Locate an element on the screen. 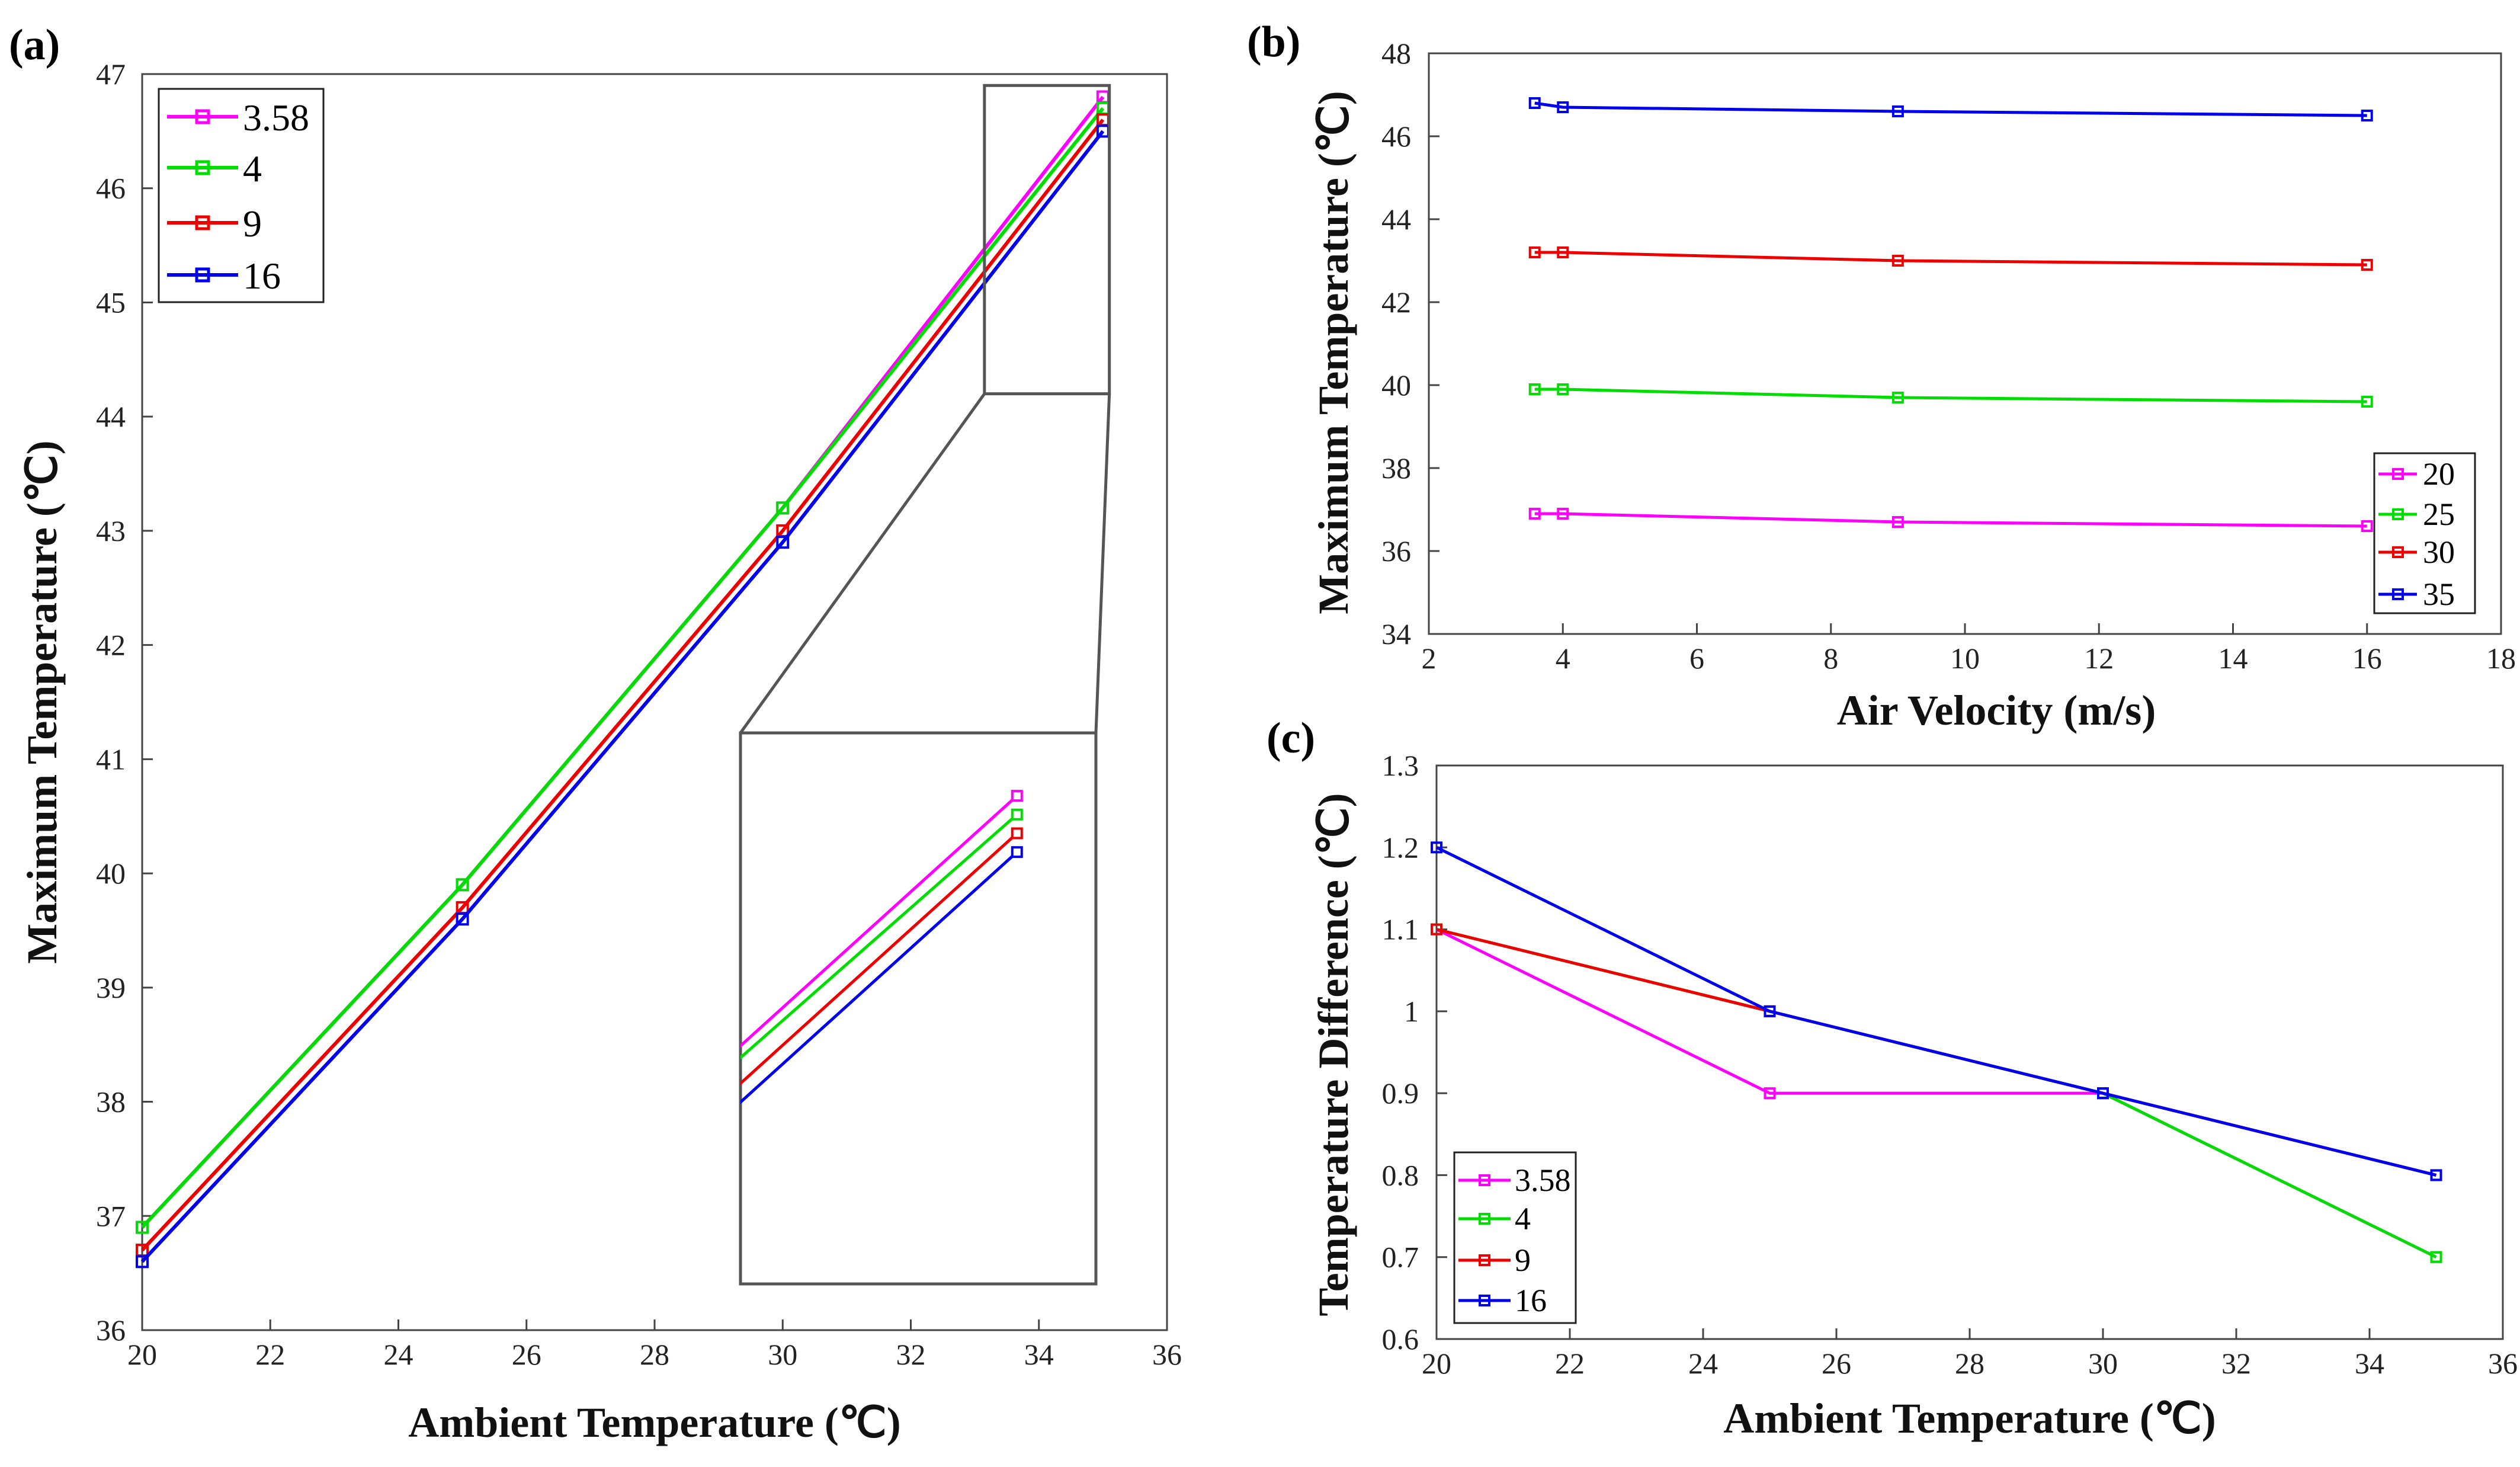  x-tick-label-a: 20 is located at coordinates (142, 1354).